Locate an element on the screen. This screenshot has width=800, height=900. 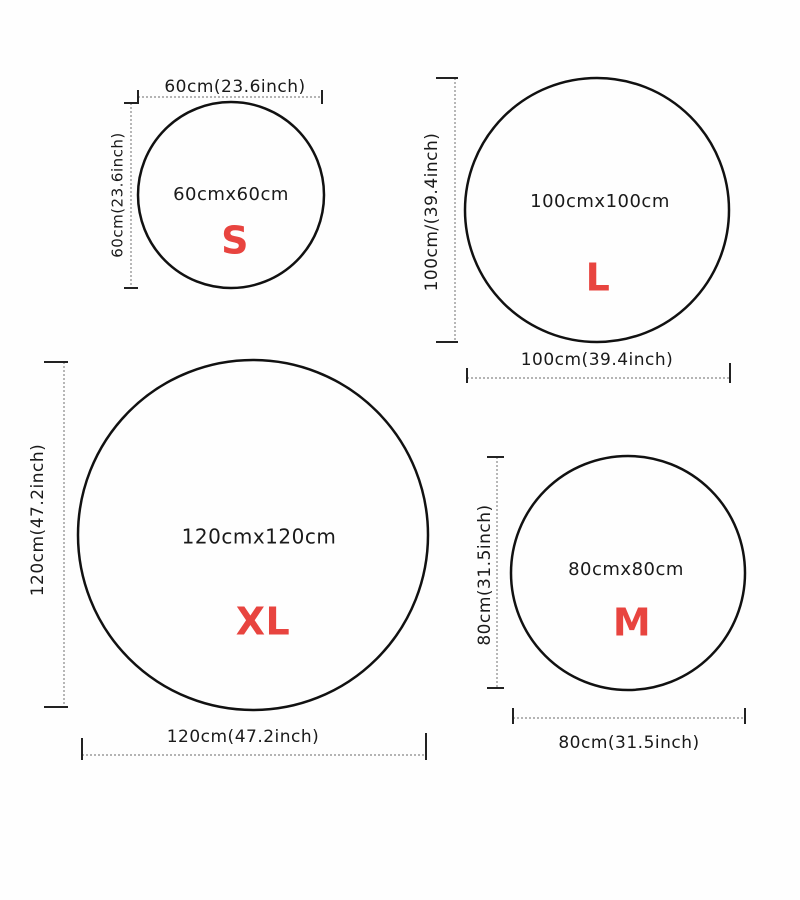
size-label: XL is located at coordinates (263, 622).